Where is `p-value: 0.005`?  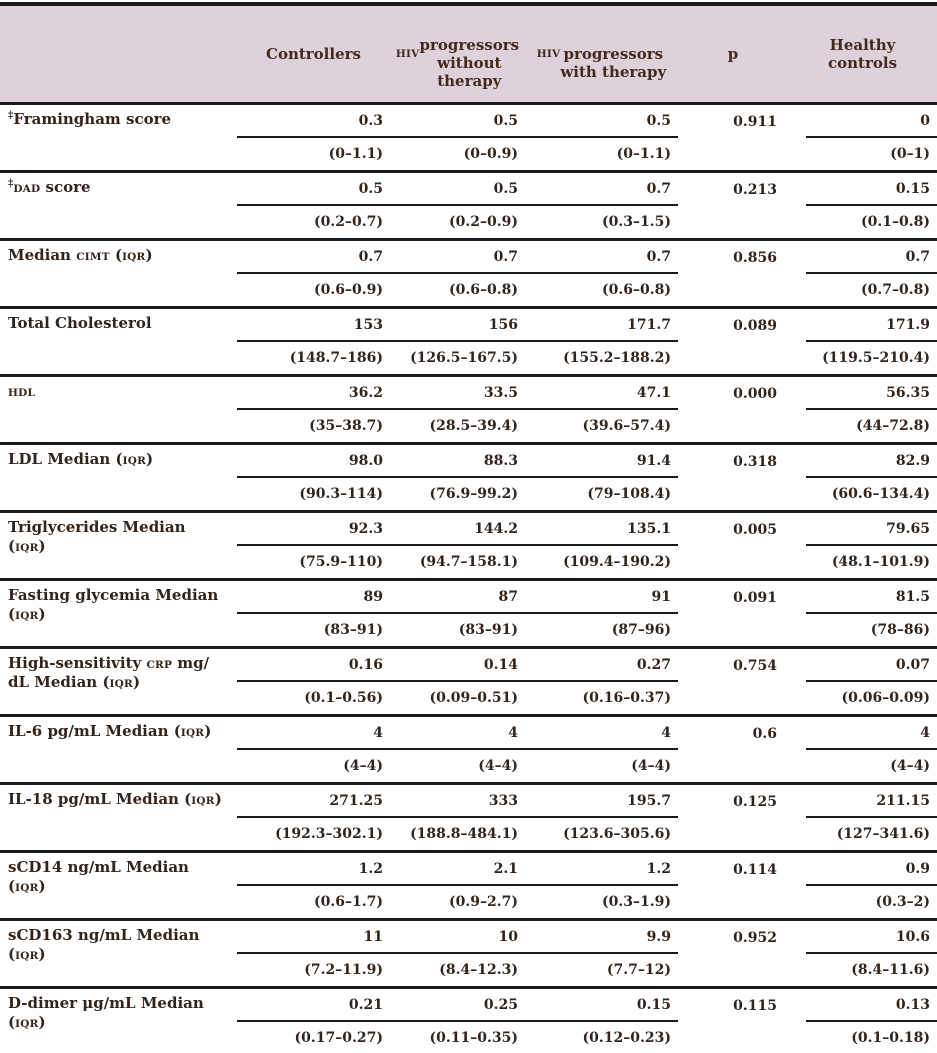 p-value: 0.005 is located at coordinates (755, 529).